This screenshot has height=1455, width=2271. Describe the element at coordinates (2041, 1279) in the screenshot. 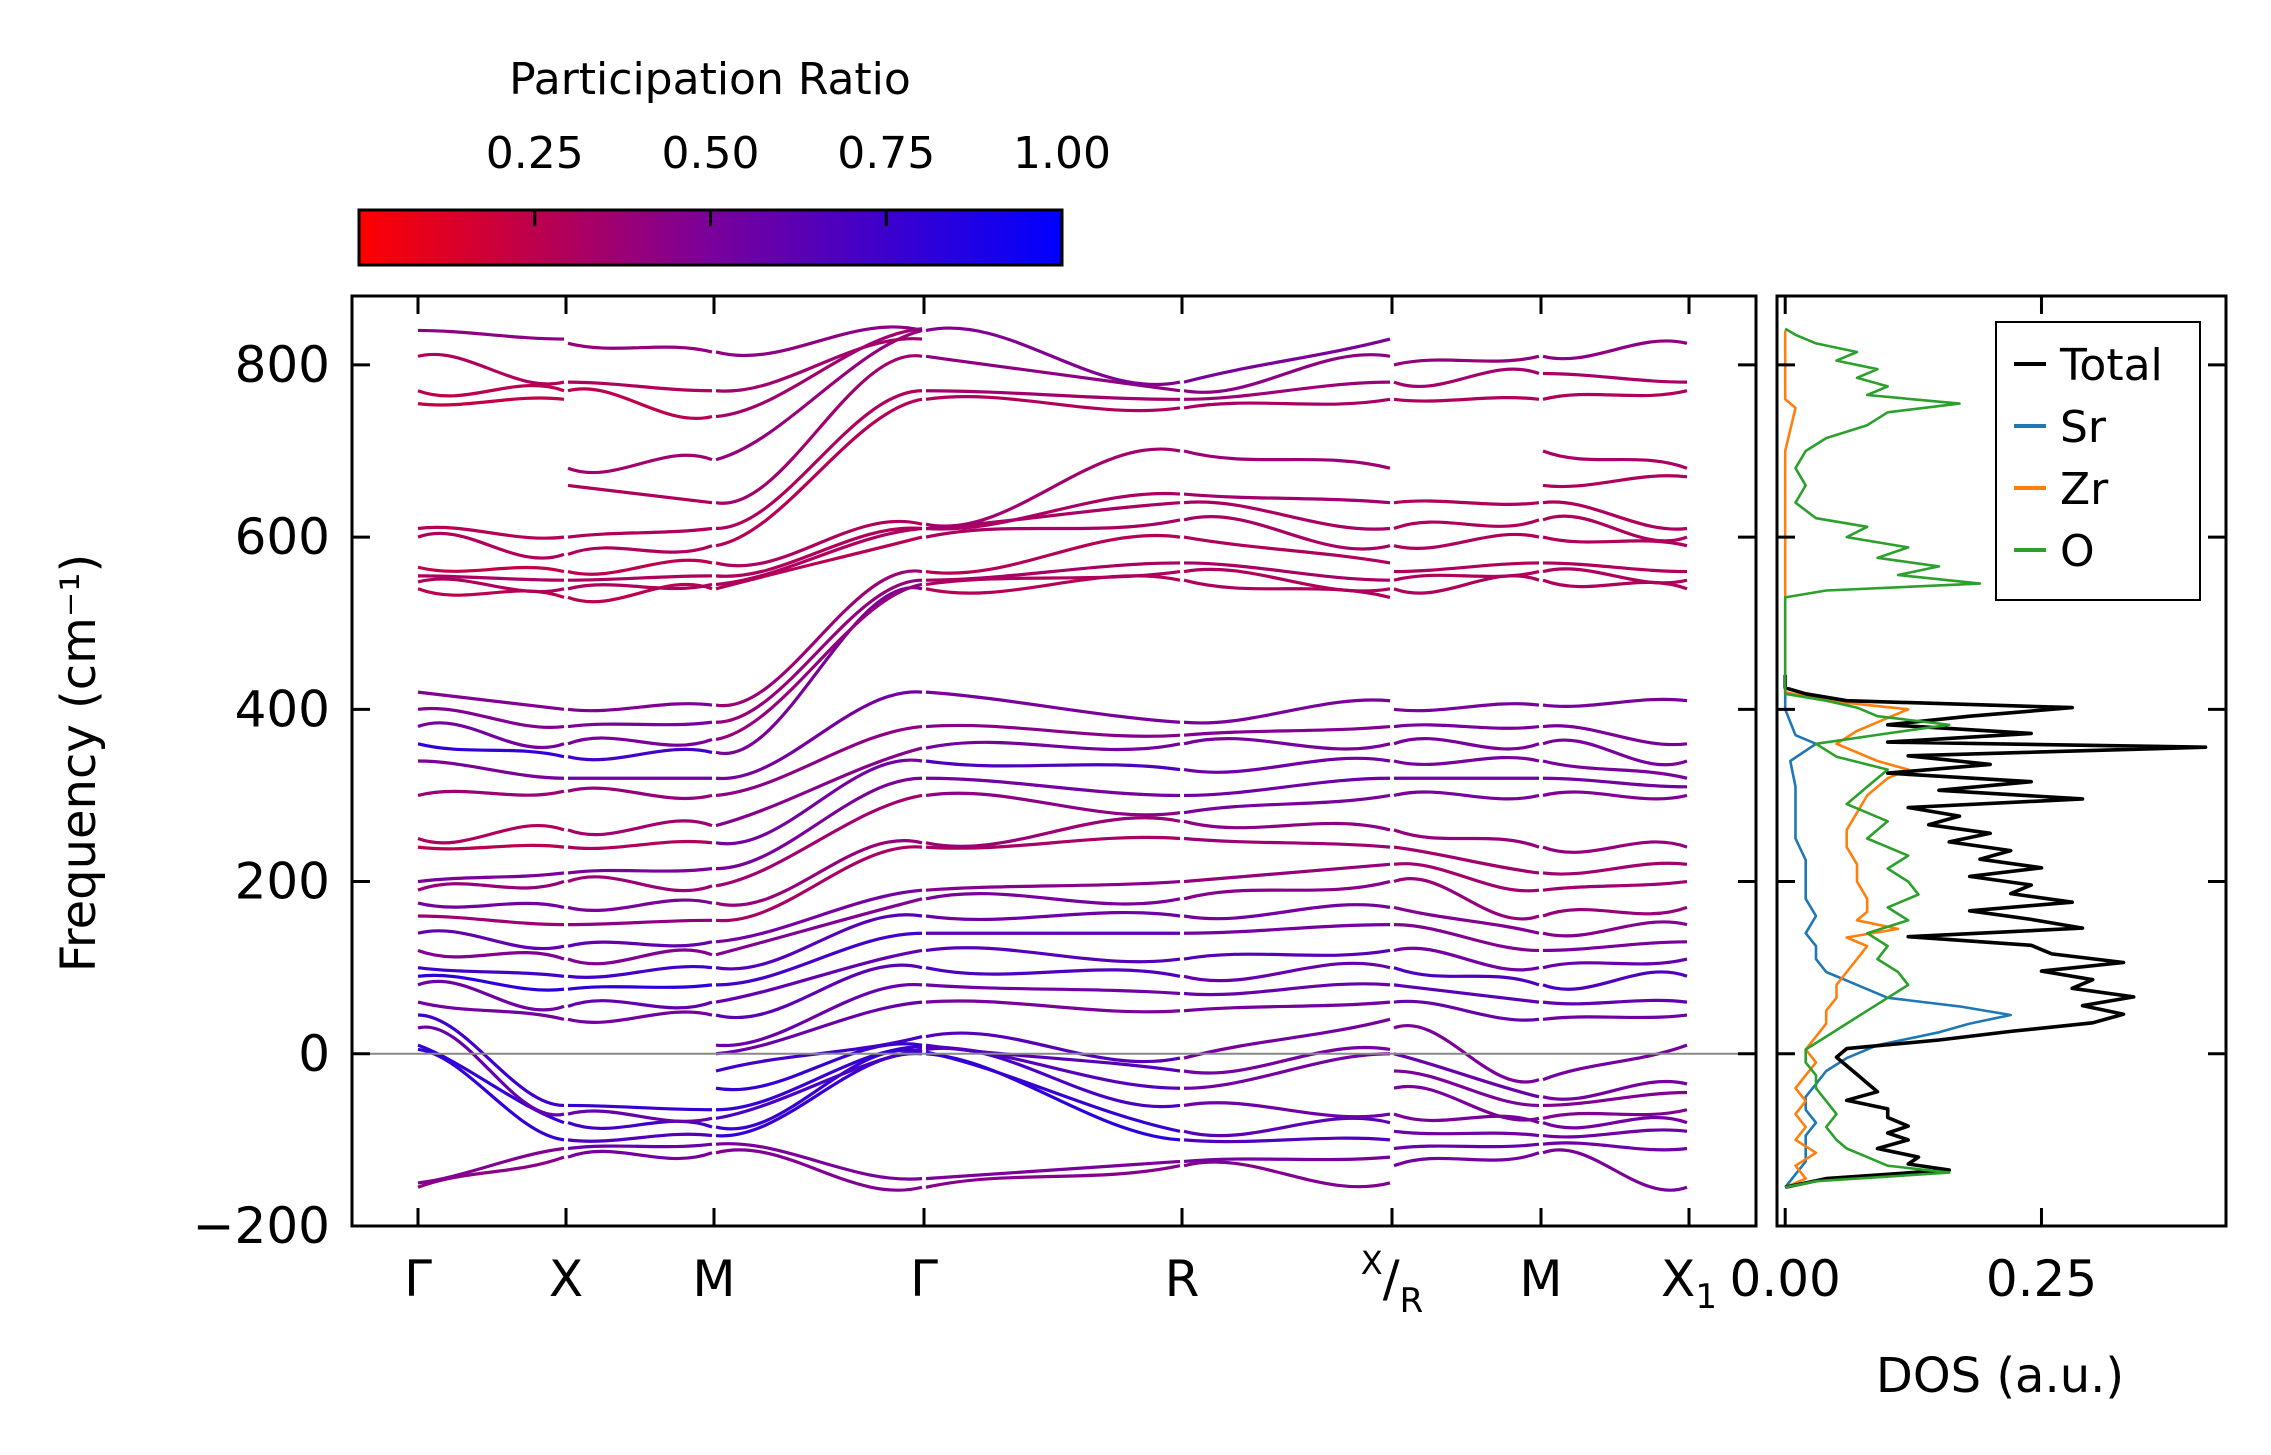

I see `dos-x-tick-label: 0.25` at that location.